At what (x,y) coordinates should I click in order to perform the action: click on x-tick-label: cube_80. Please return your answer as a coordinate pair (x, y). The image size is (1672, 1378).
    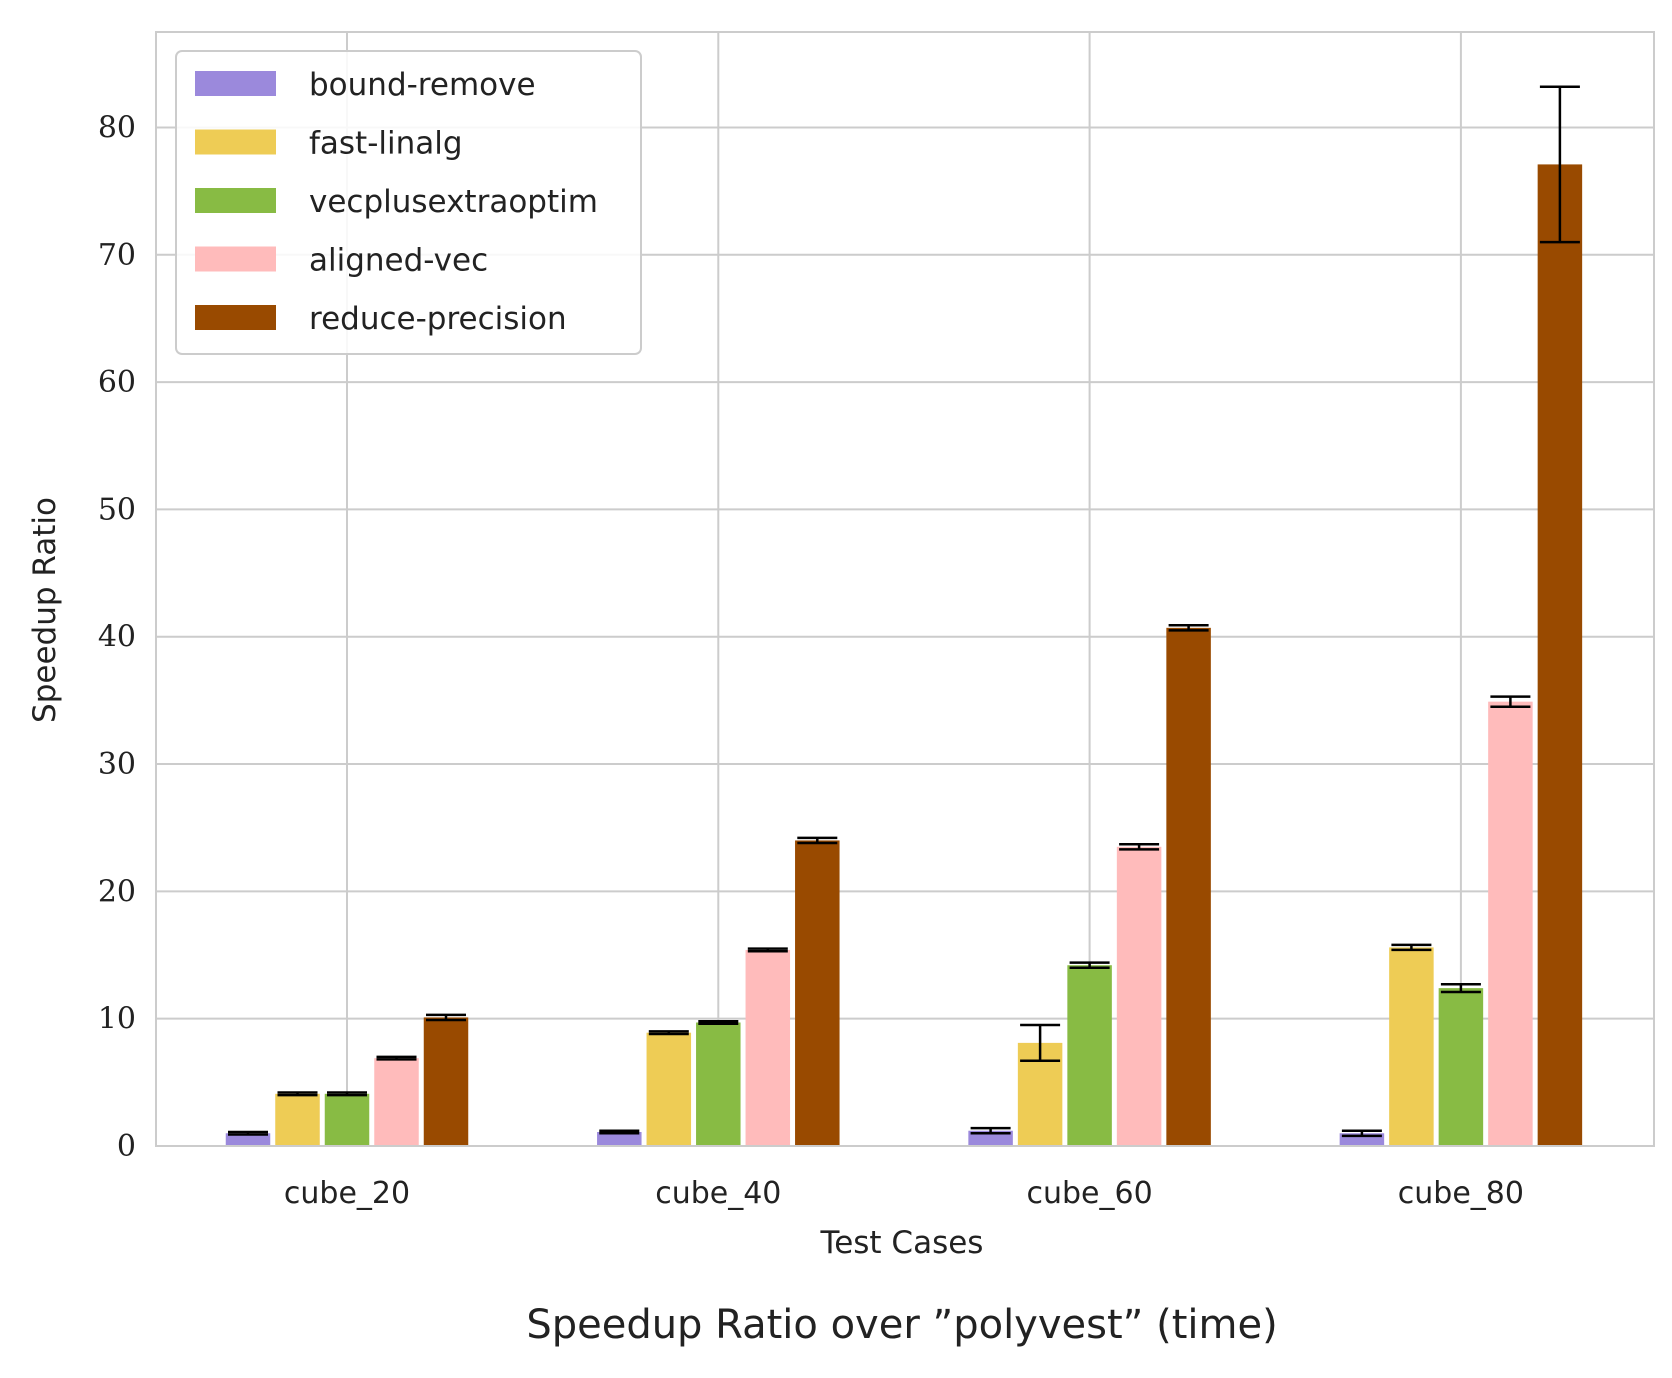
    Looking at the image, I should click on (1461, 1193).